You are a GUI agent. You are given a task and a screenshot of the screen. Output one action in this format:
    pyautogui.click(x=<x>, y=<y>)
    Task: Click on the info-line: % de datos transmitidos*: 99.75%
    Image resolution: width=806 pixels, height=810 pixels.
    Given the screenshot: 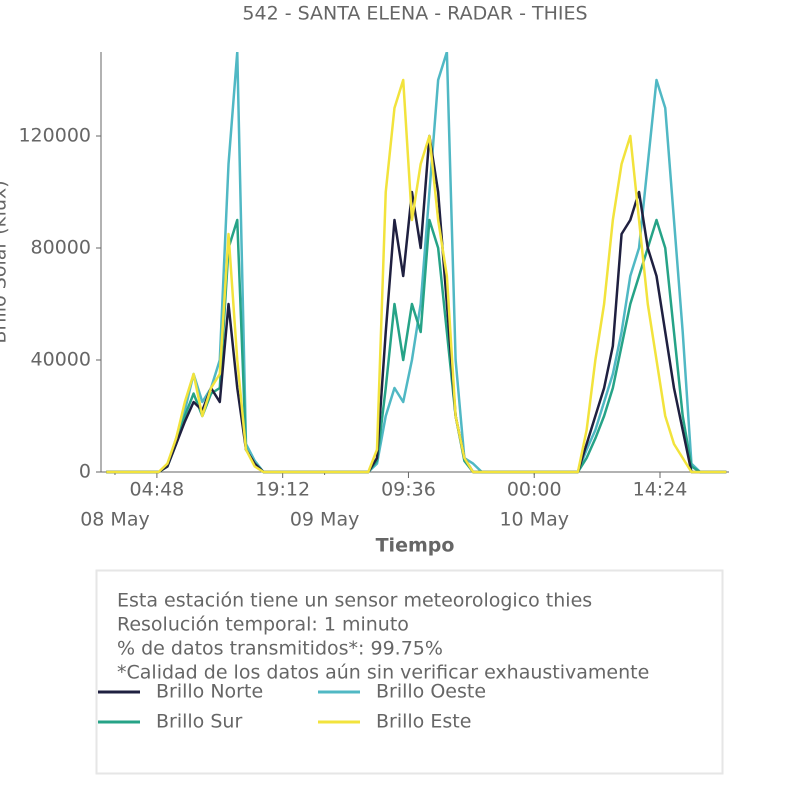 What is the action you would take?
    pyautogui.click(x=280, y=649)
    